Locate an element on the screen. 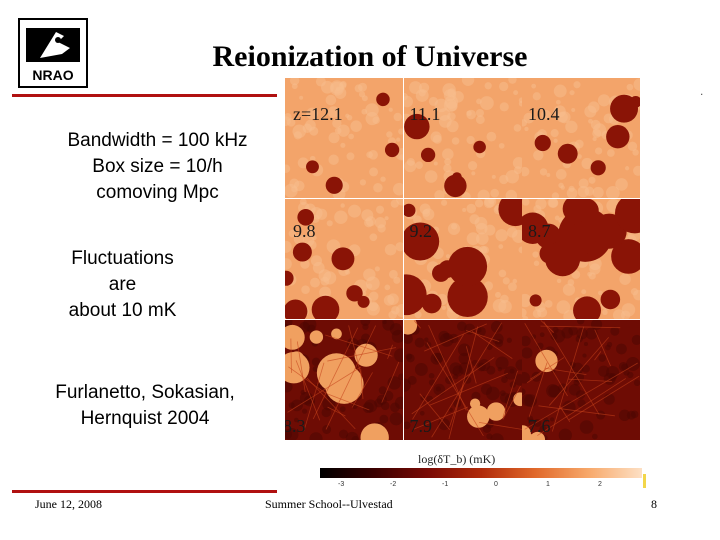 Image resolution: width=720 pixels, height=540 pixels. redshift-label: 9.2 is located at coordinates (421, 231).